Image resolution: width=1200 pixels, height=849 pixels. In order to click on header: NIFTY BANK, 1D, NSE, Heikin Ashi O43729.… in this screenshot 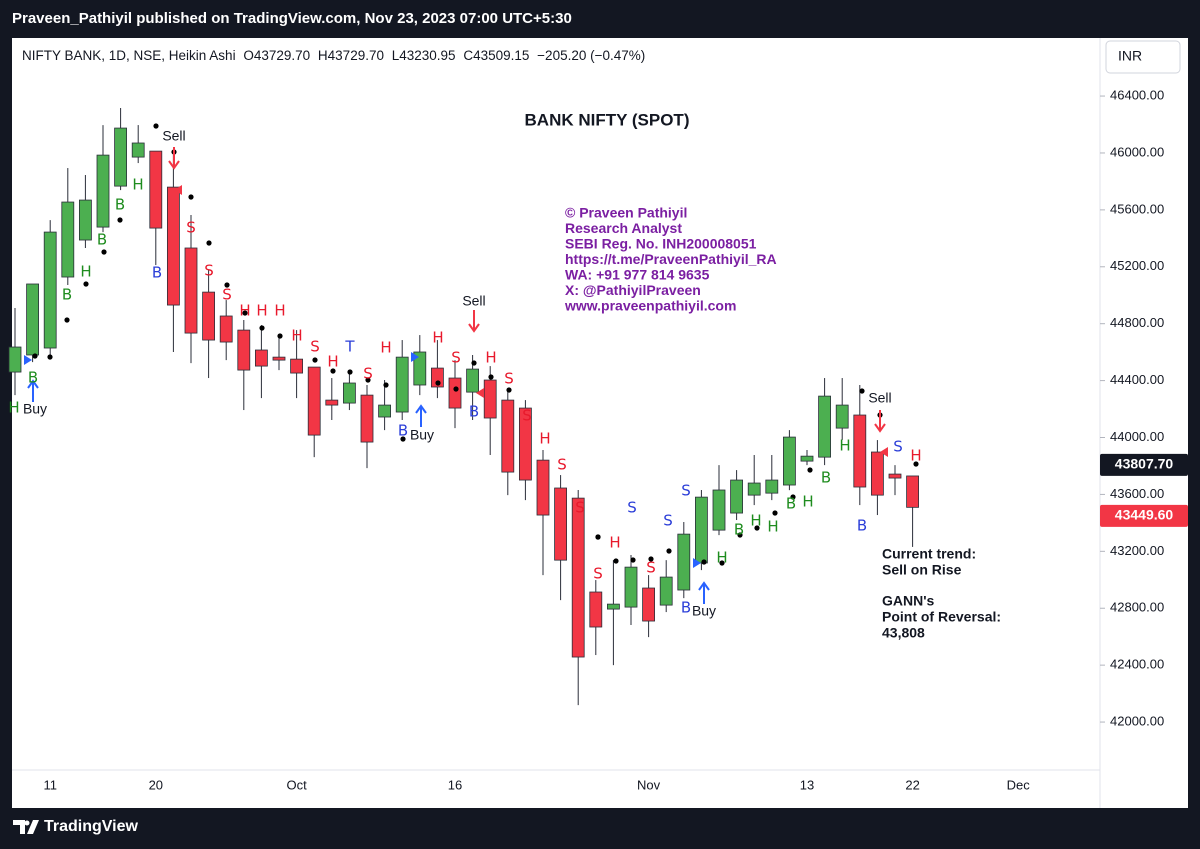, I will do `click(333, 55)`.